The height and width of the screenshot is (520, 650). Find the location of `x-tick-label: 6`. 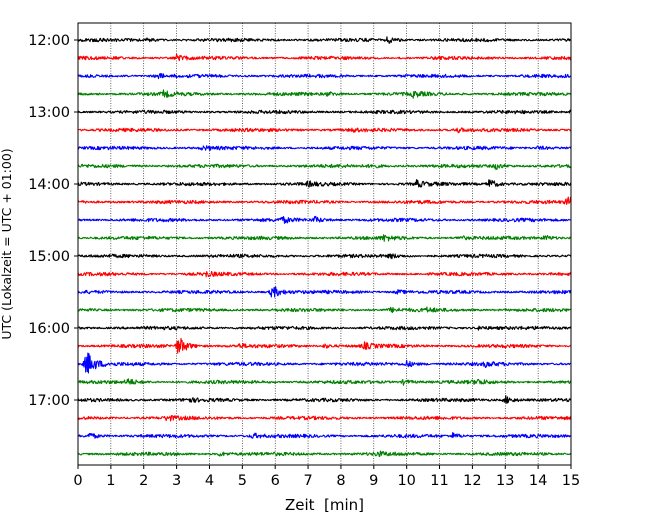

x-tick-label: 6 is located at coordinates (275, 481).